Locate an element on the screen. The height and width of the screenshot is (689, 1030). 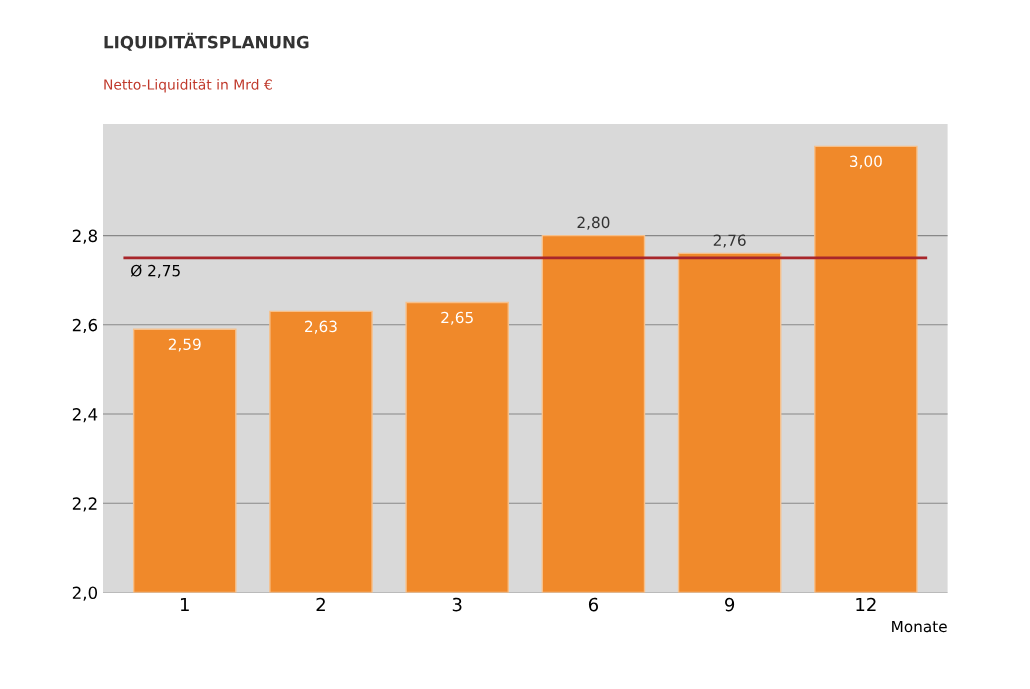
y-tick-label: 2,8 is located at coordinates (84, 236).